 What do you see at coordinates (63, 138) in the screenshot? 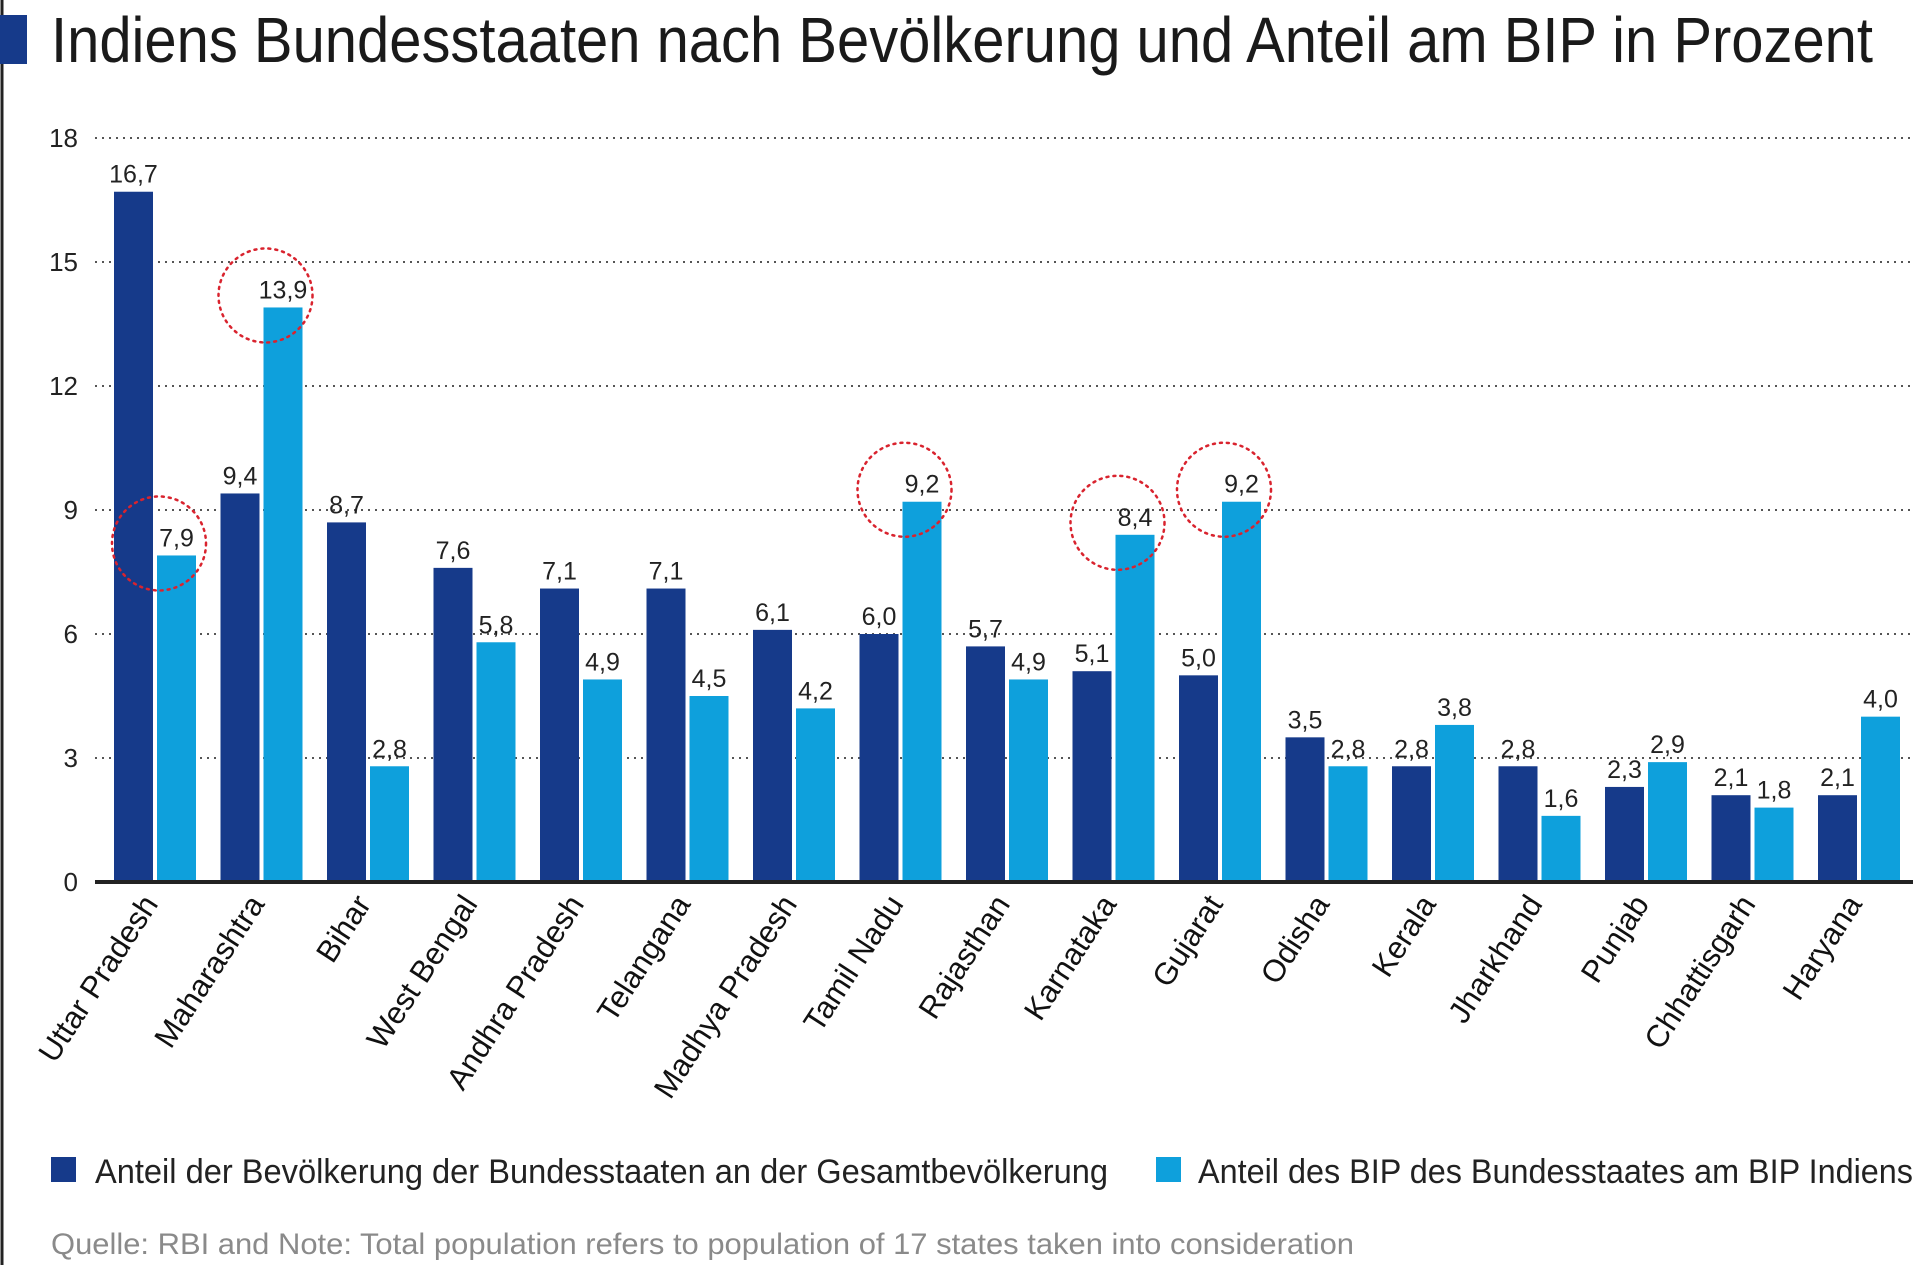
I see `y-tick-label: 18` at bounding box center [63, 138].